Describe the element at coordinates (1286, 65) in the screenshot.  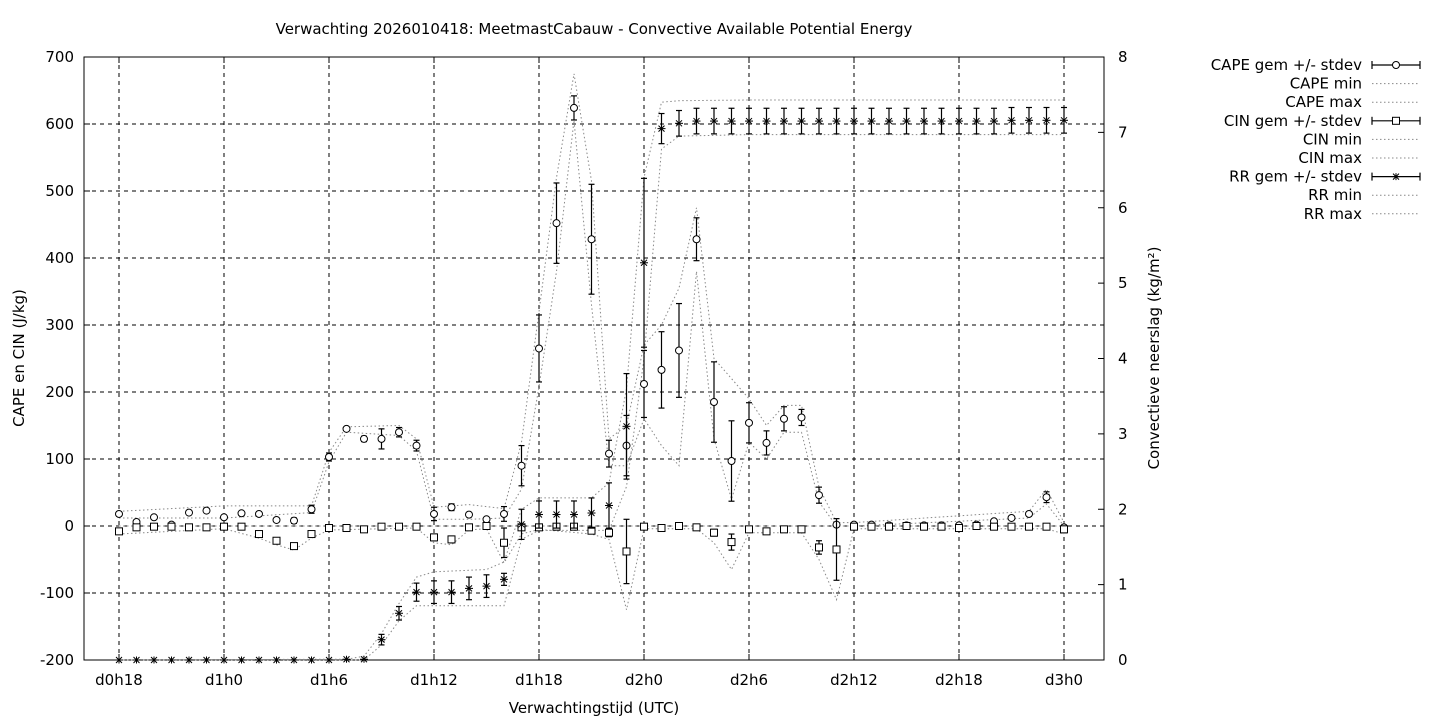
I see `legend-label: CAPE gem +/- stdev` at that location.